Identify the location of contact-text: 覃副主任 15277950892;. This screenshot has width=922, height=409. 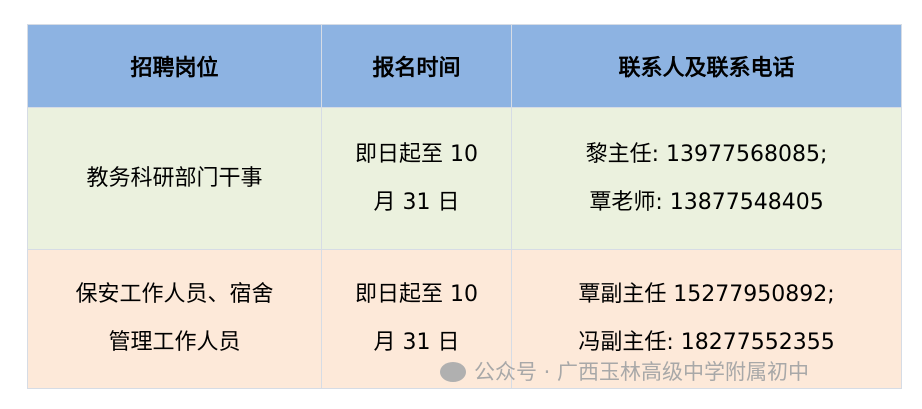
(706, 294).